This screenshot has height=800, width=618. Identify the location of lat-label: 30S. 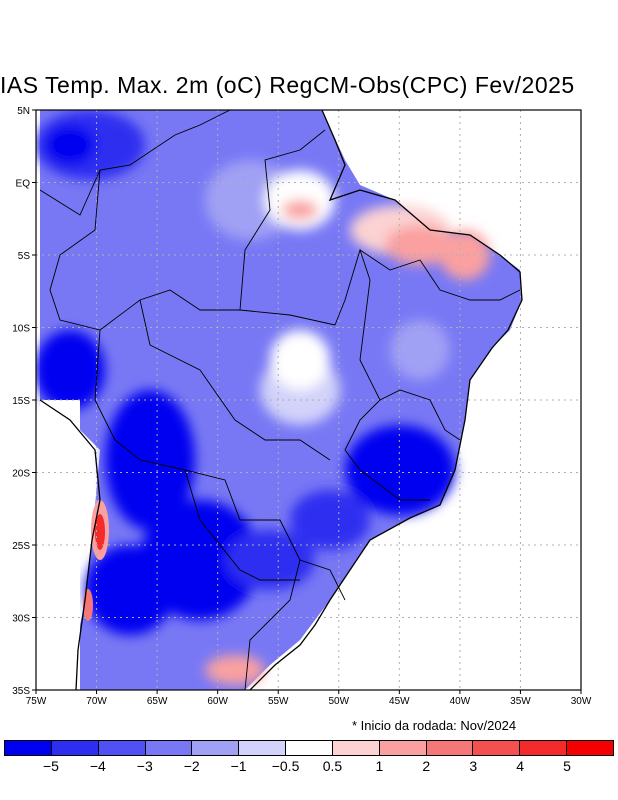
(21, 619).